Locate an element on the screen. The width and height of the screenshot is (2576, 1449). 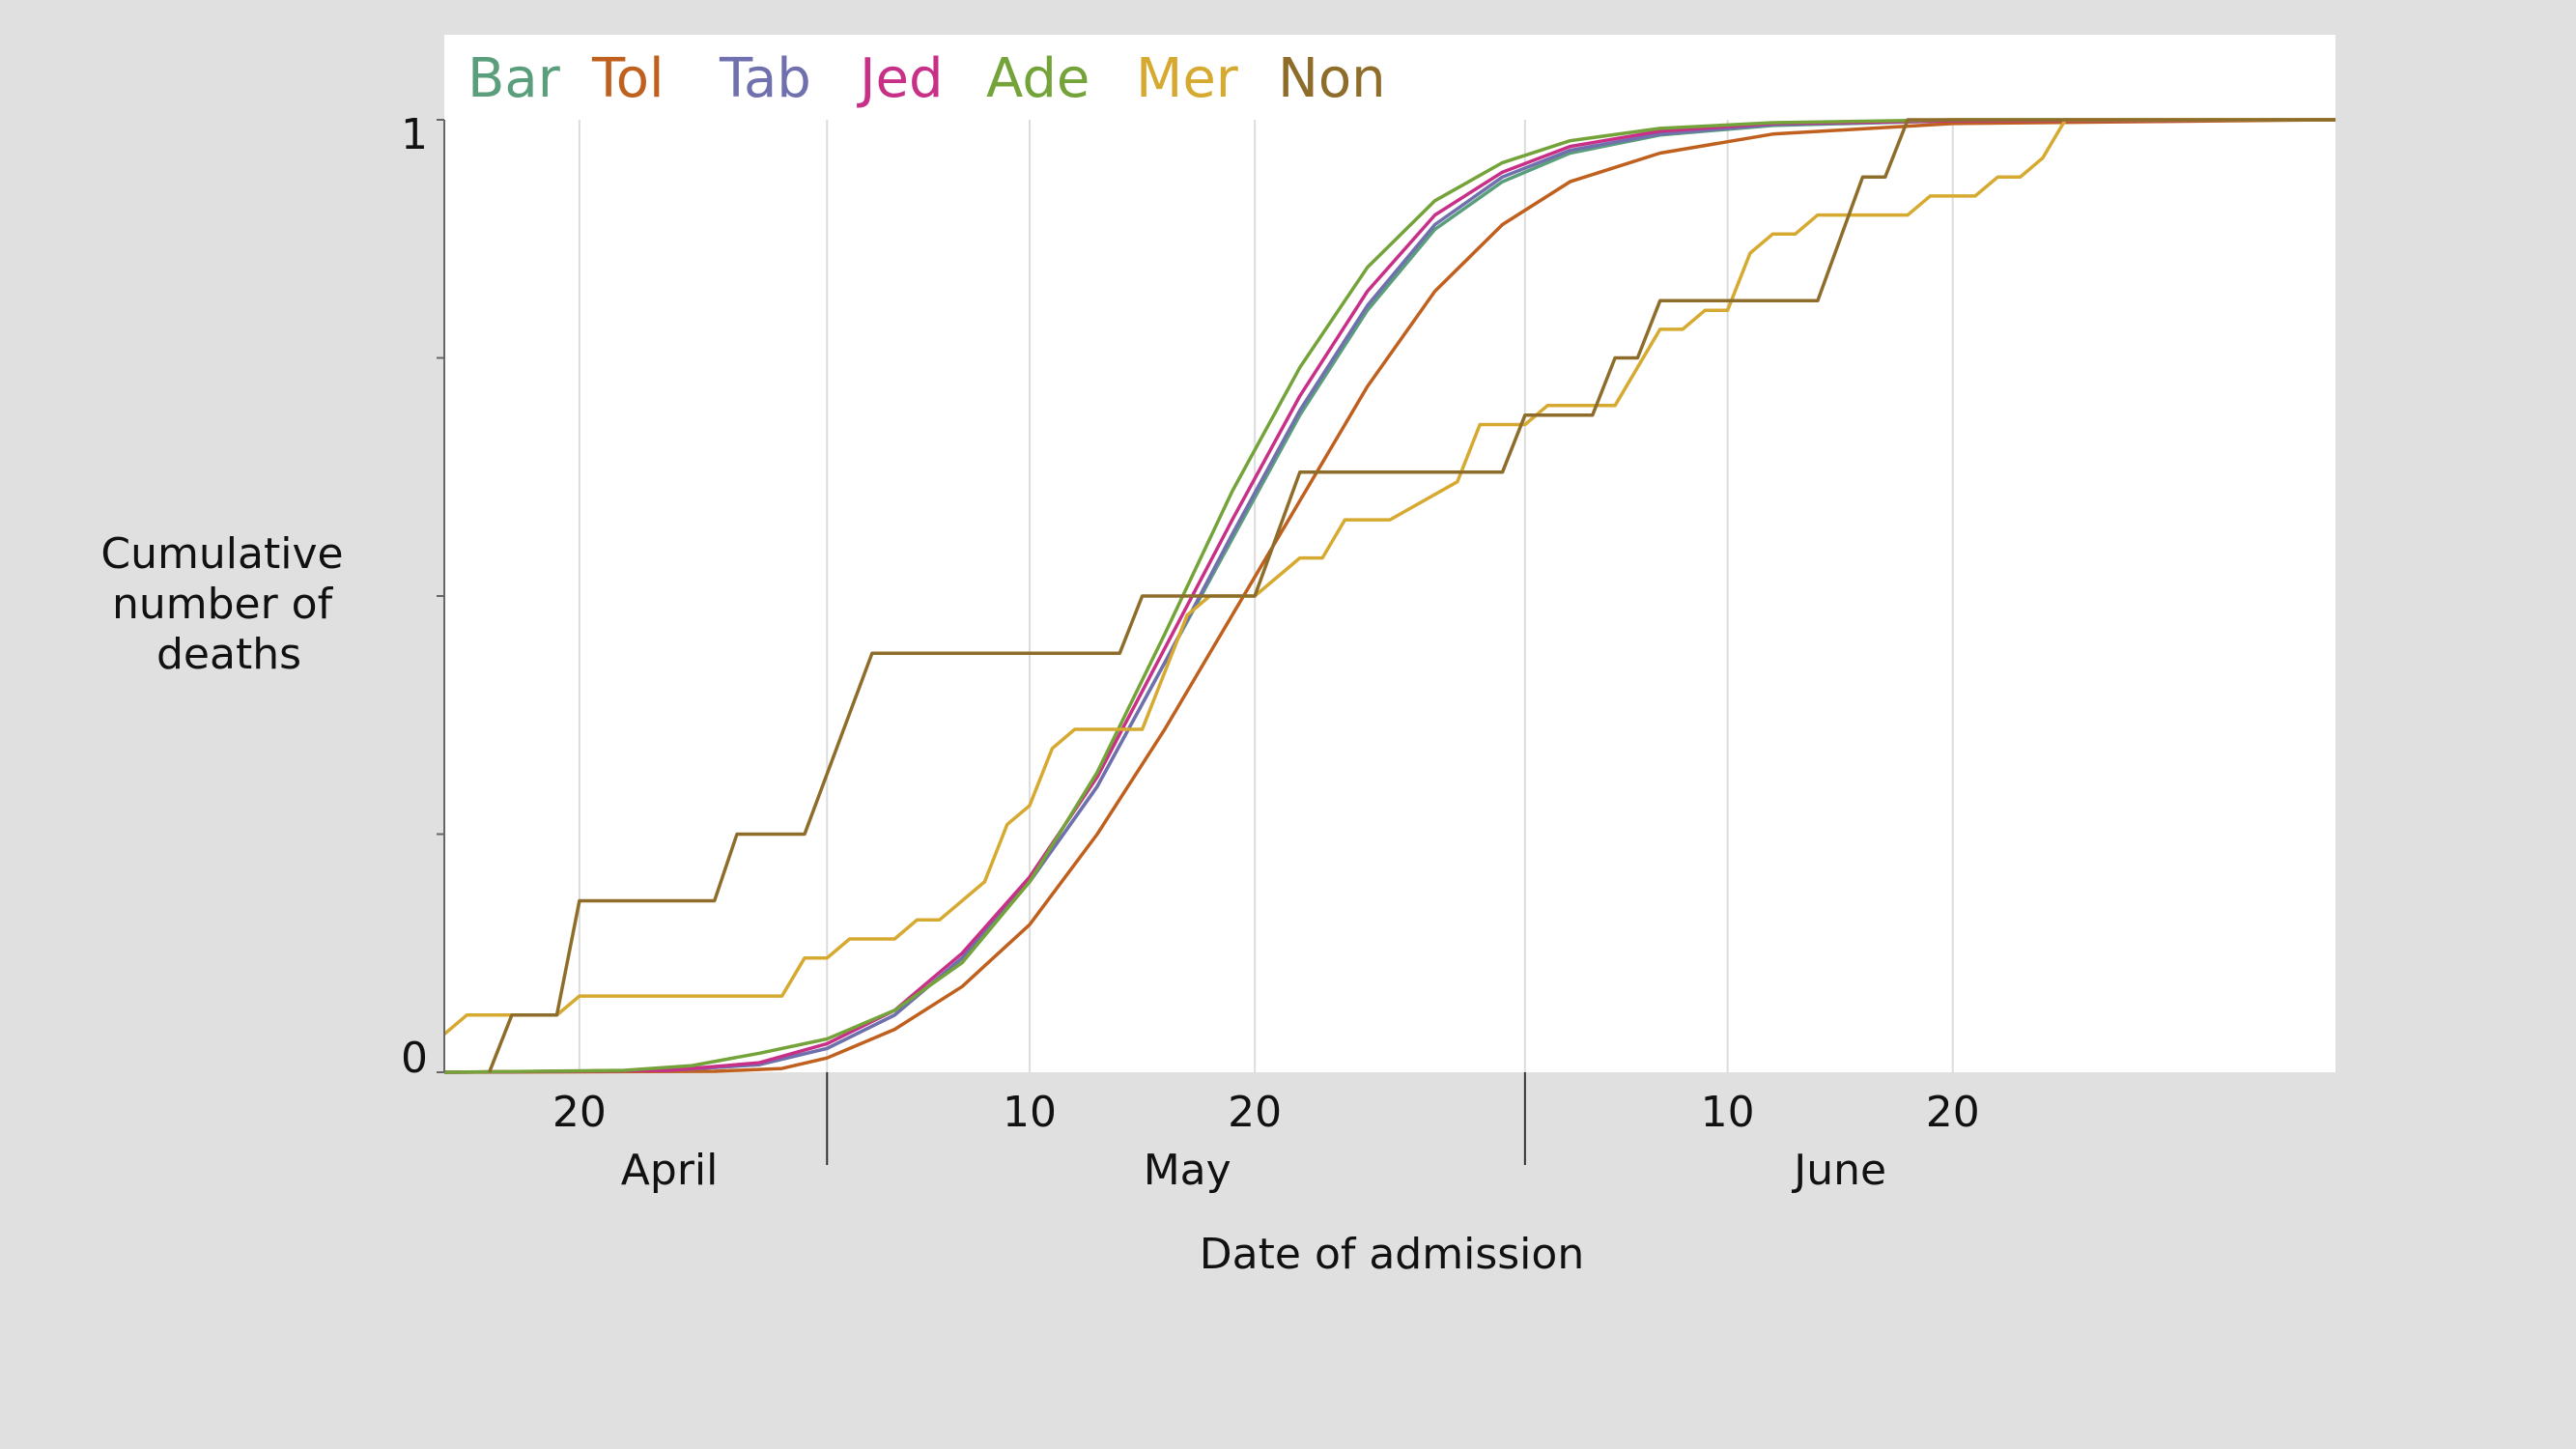
legend-entry-ade: Ade is located at coordinates (1038, 78).